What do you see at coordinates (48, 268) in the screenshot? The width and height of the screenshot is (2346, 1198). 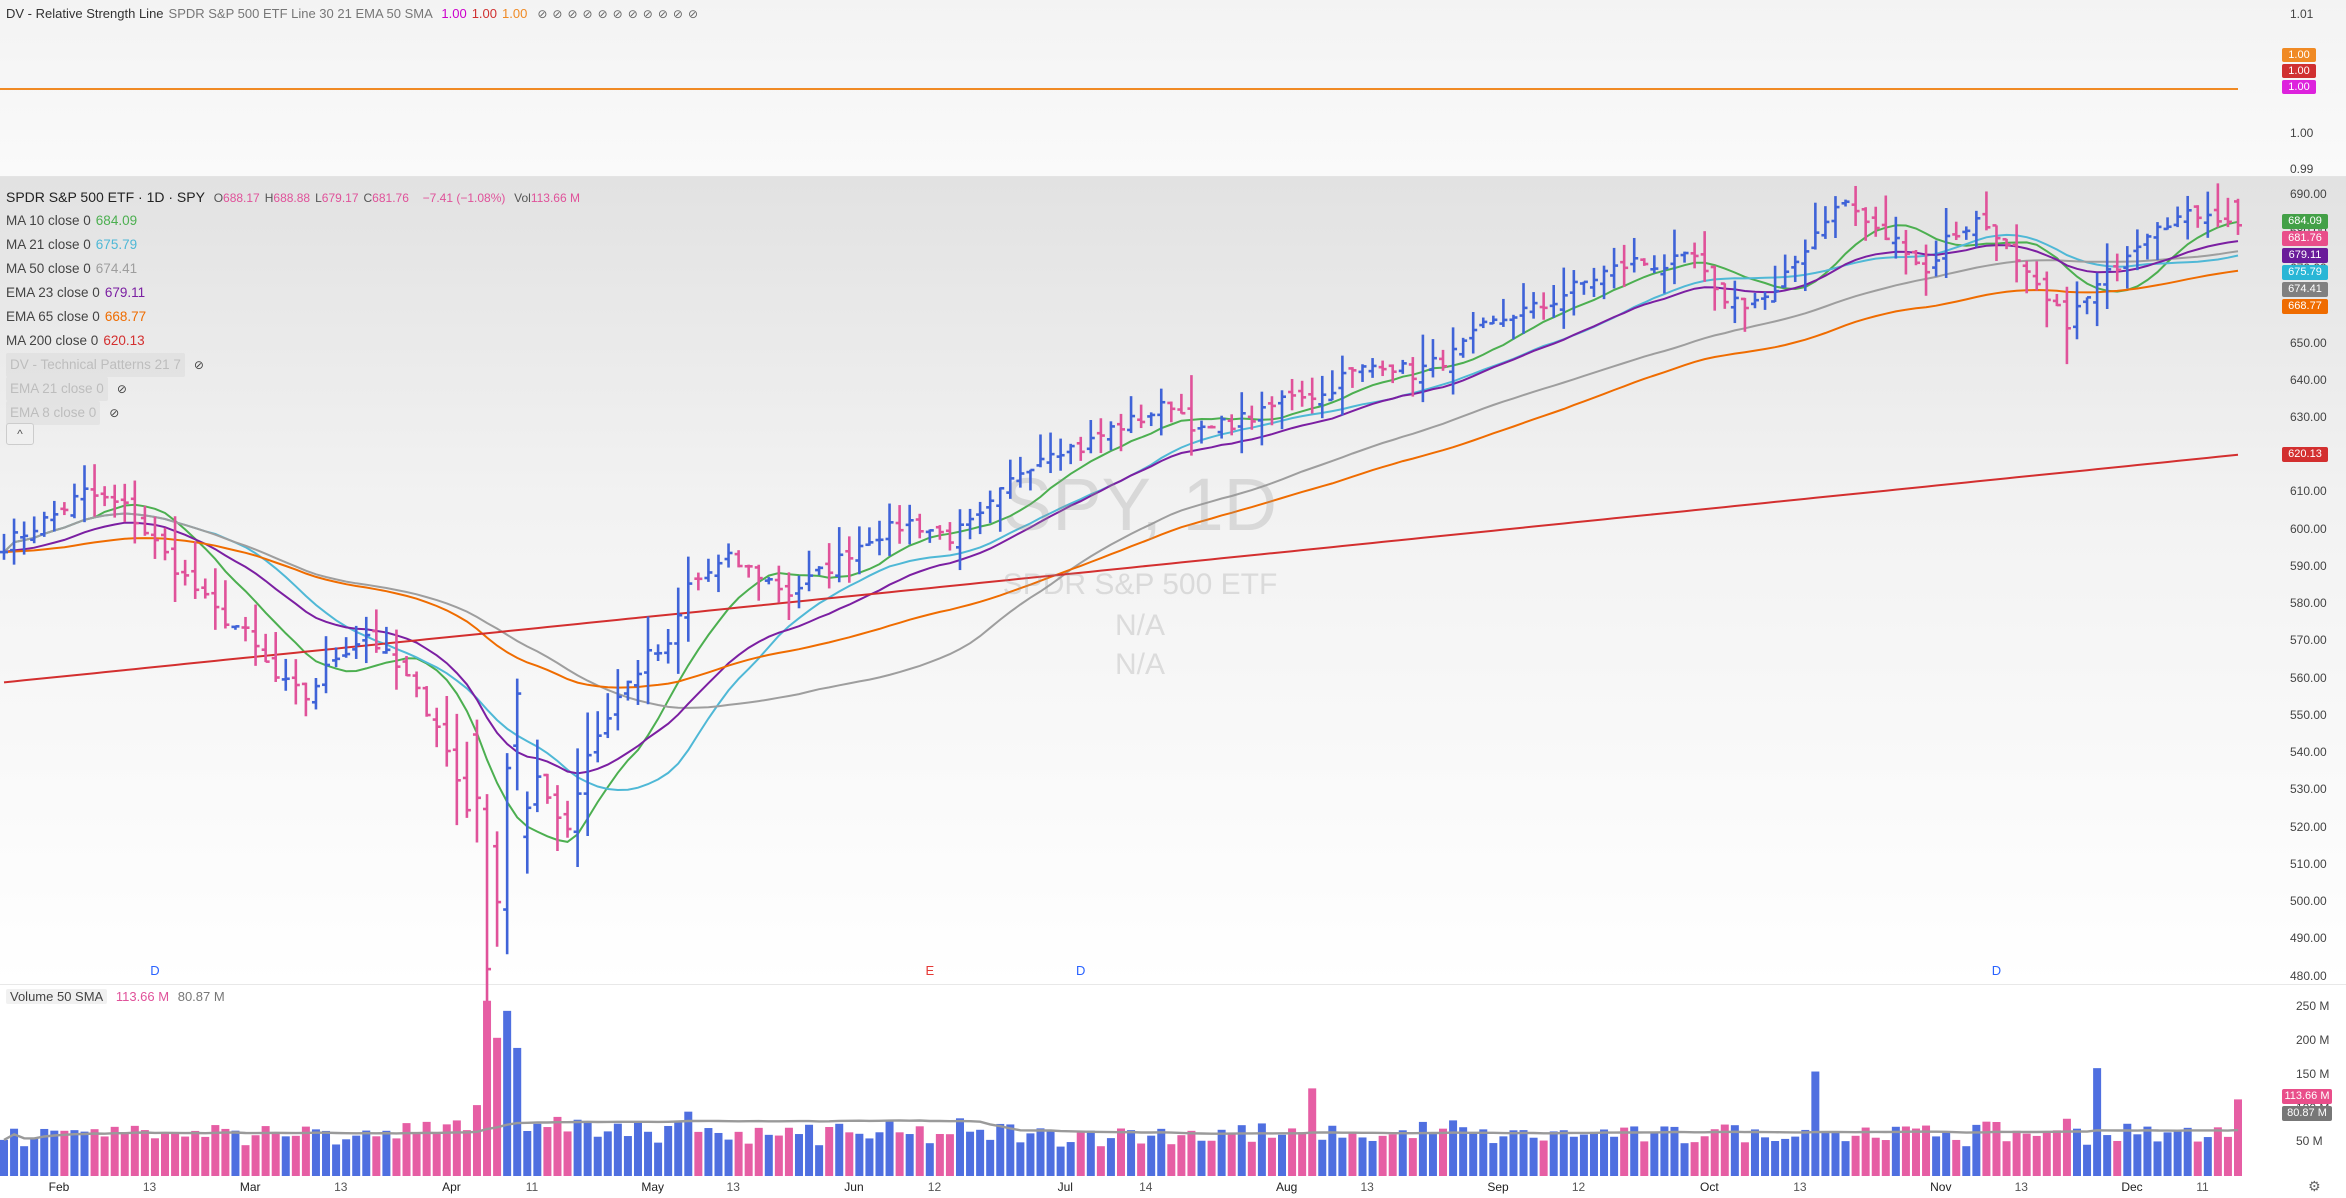 I see `indicator-name: MA 50 close 0` at bounding box center [48, 268].